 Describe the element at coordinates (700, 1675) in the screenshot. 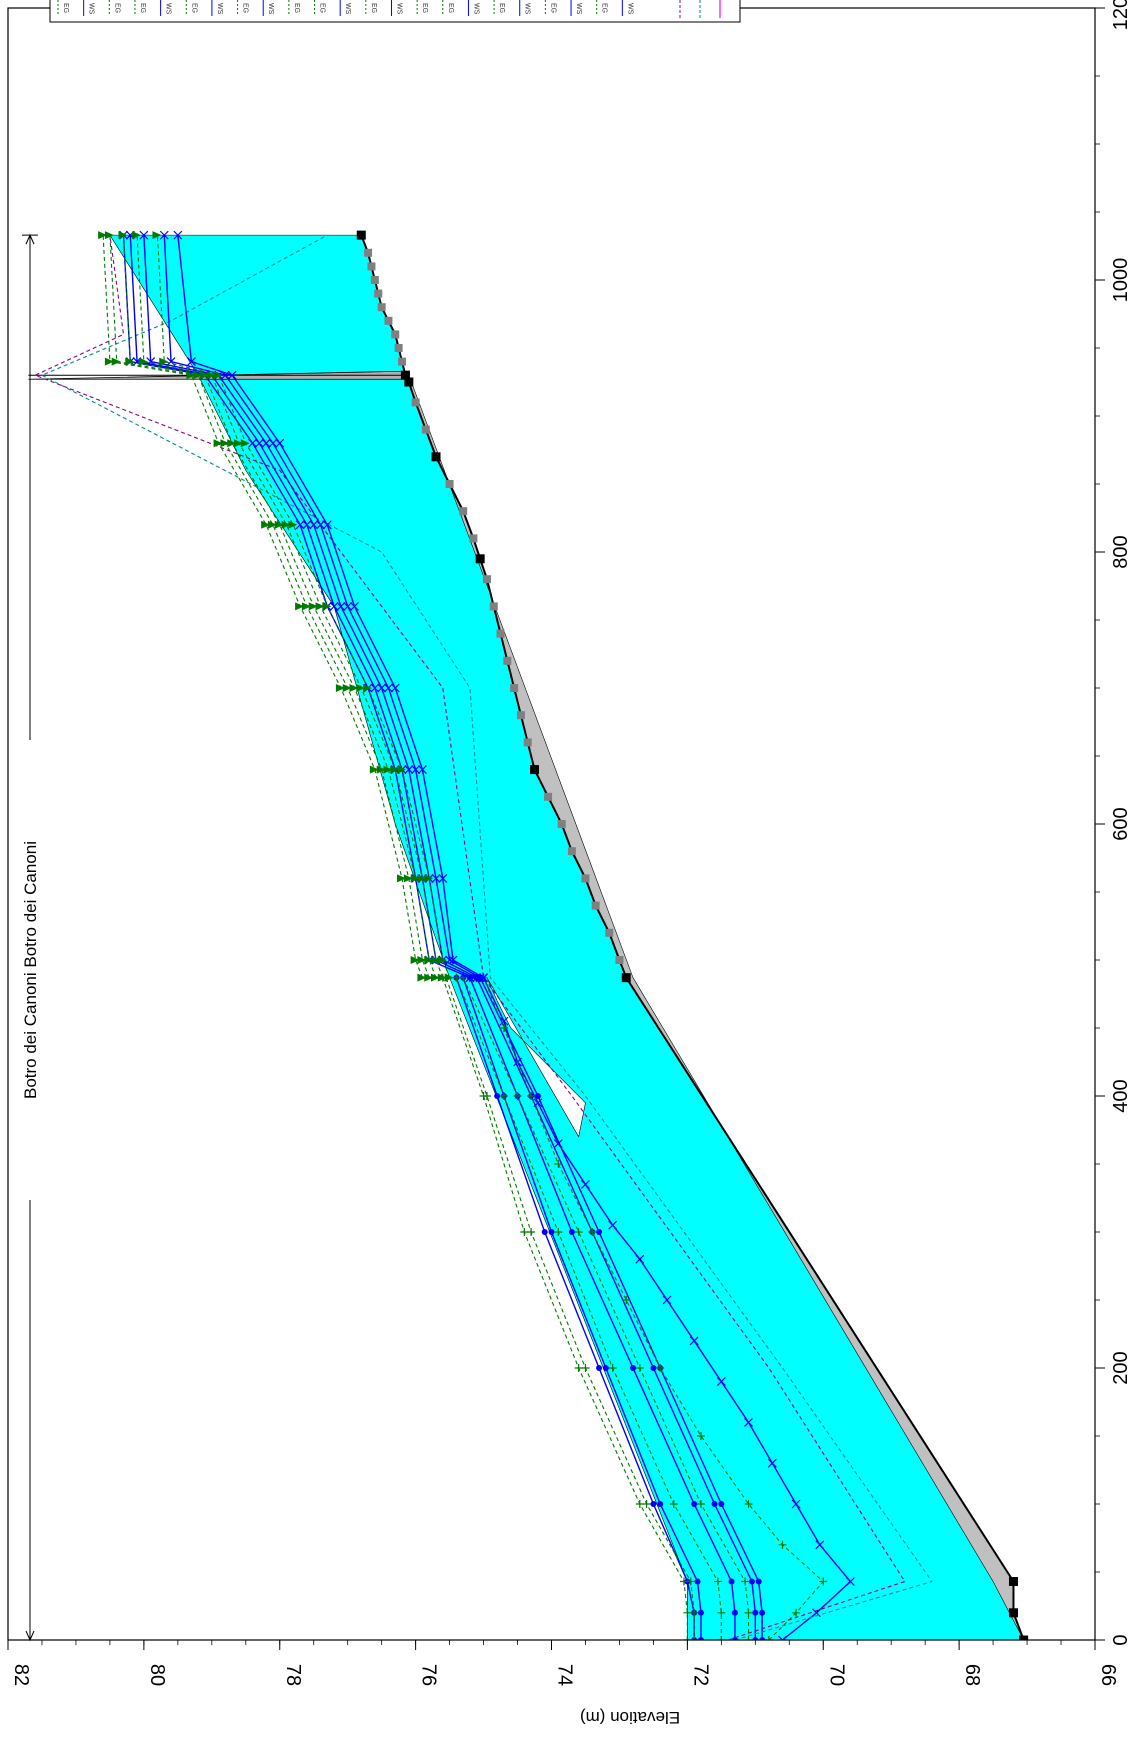

I see `y-tick-label: 72` at that location.